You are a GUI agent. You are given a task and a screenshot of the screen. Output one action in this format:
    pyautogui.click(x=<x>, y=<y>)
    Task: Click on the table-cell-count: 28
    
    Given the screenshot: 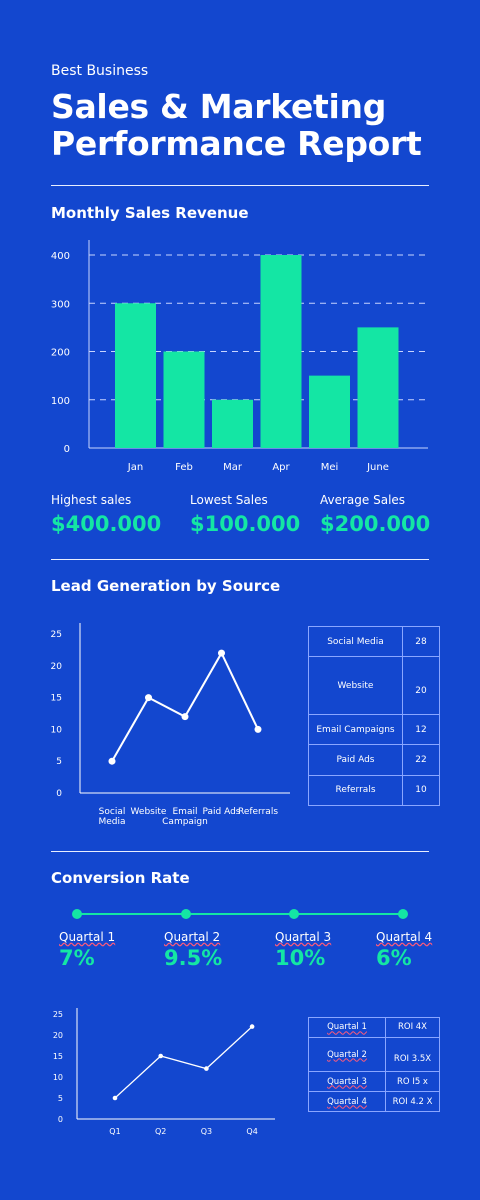 What is the action you would take?
    pyautogui.click(x=421, y=641)
    